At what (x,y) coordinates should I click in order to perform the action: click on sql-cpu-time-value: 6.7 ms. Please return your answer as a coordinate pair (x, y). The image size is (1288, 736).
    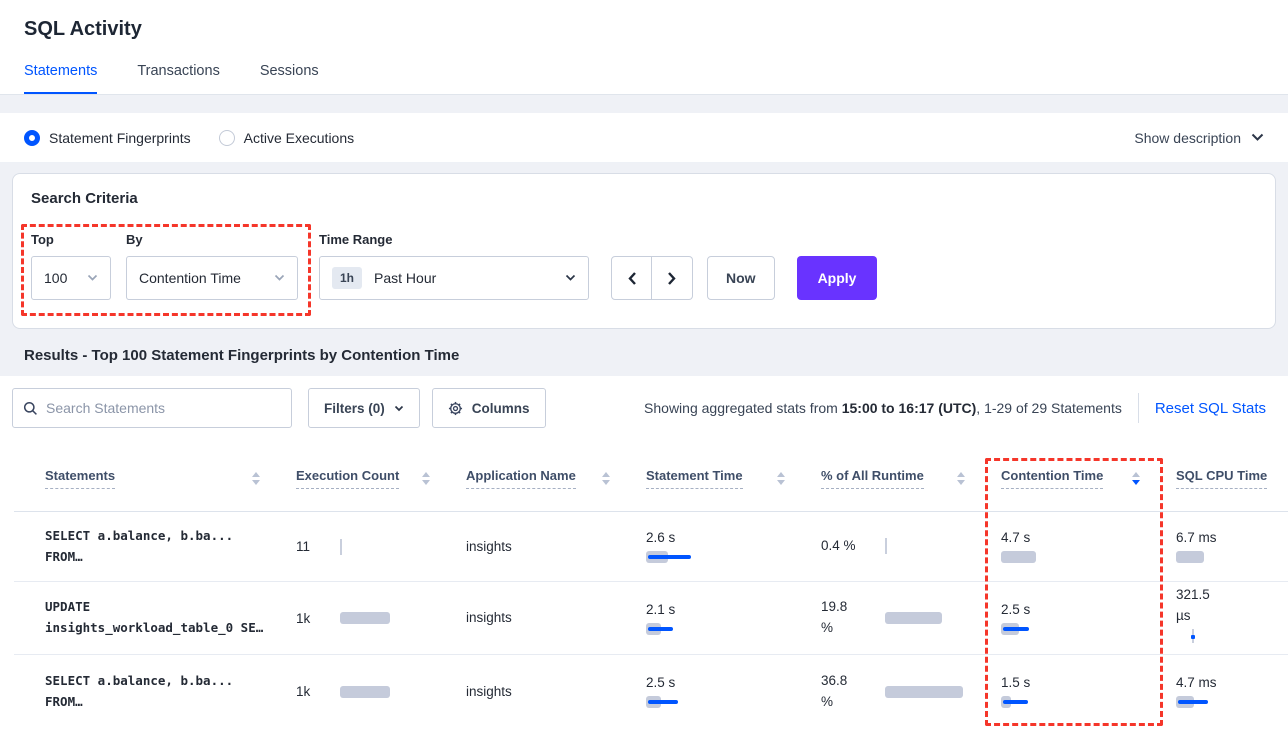
    Looking at the image, I should click on (1196, 537).